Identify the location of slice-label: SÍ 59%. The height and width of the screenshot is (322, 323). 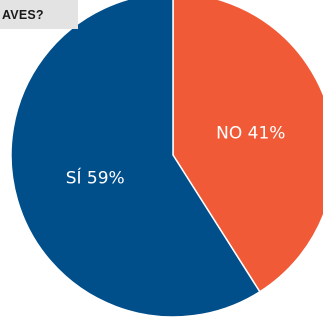
(95, 178).